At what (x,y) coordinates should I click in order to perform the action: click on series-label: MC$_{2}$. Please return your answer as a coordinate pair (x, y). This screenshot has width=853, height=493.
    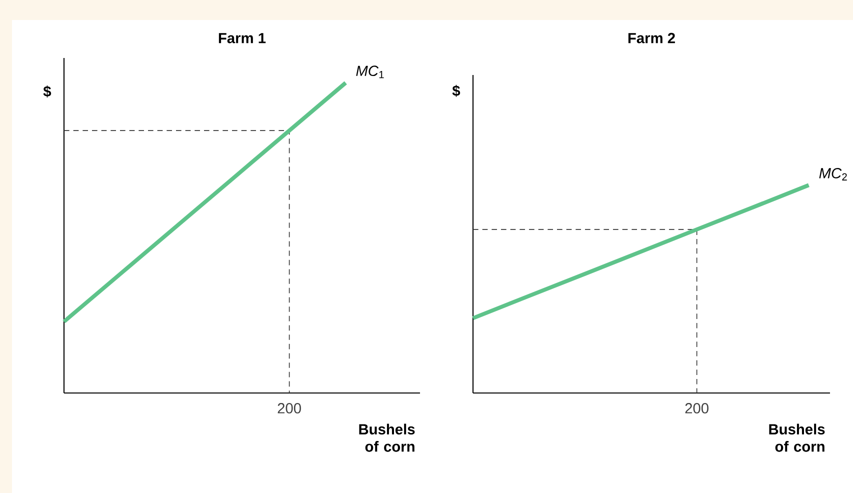
    Looking at the image, I should click on (833, 174).